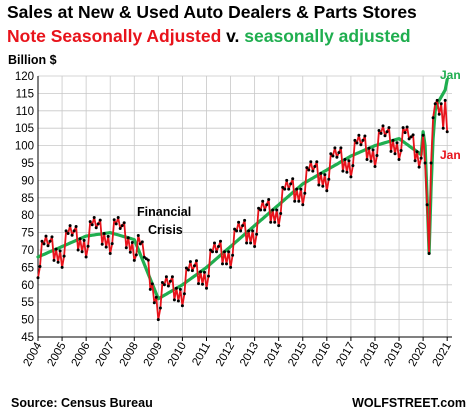 Image resolution: width=476 pixels, height=418 pixels. What do you see at coordinates (32, 60) in the screenshot?
I see `y-axis-label: Billion $` at bounding box center [32, 60].